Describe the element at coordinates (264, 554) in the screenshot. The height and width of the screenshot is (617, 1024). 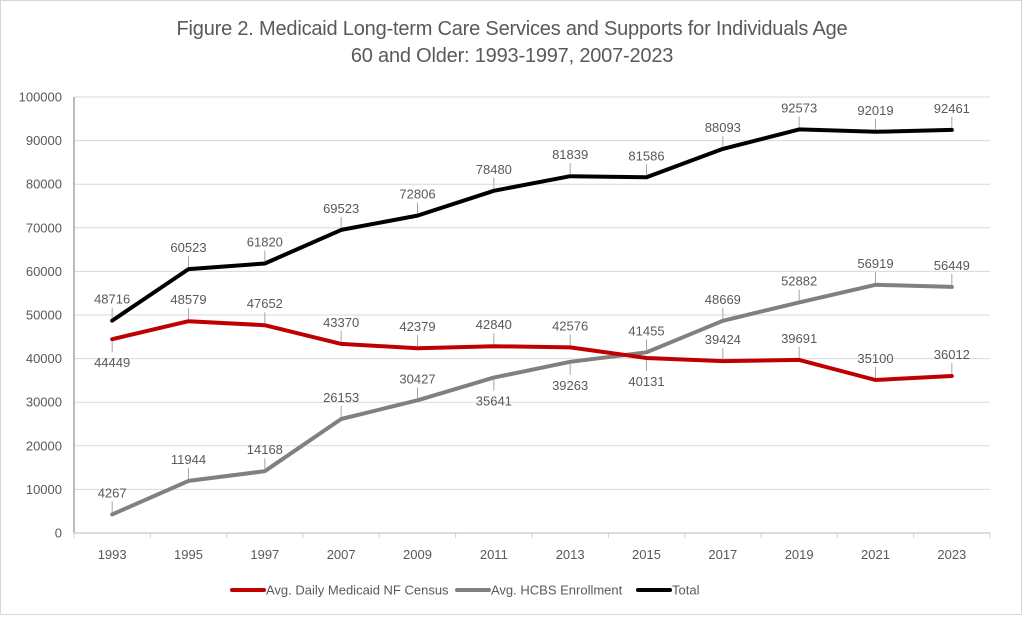
I see `x-tick-label: 1997` at that location.